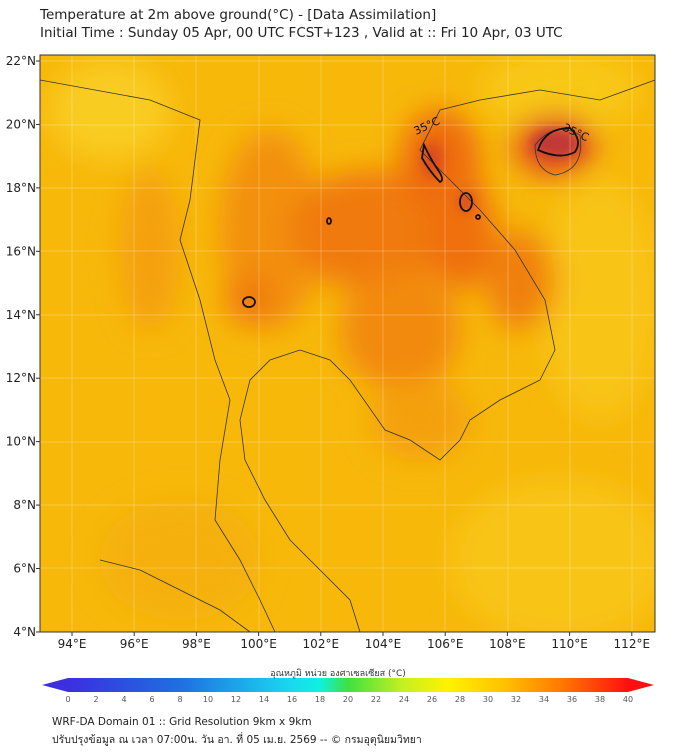  I want to click on colorbar-tick-label: 28, so click(460, 699).